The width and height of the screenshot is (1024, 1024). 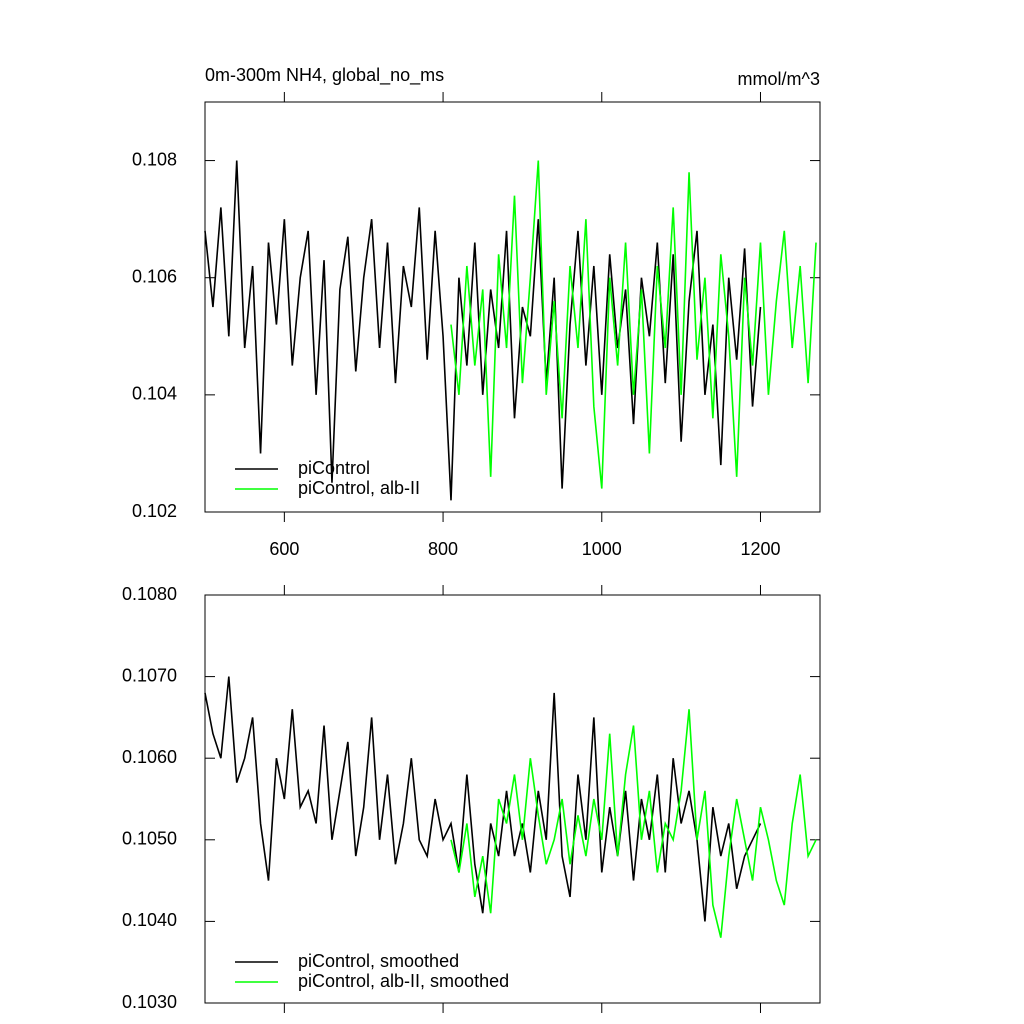 What do you see at coordinates (602, 549) in the screenshot?
I see `x-tick-label: 1000` at bounding box center [602, 549].